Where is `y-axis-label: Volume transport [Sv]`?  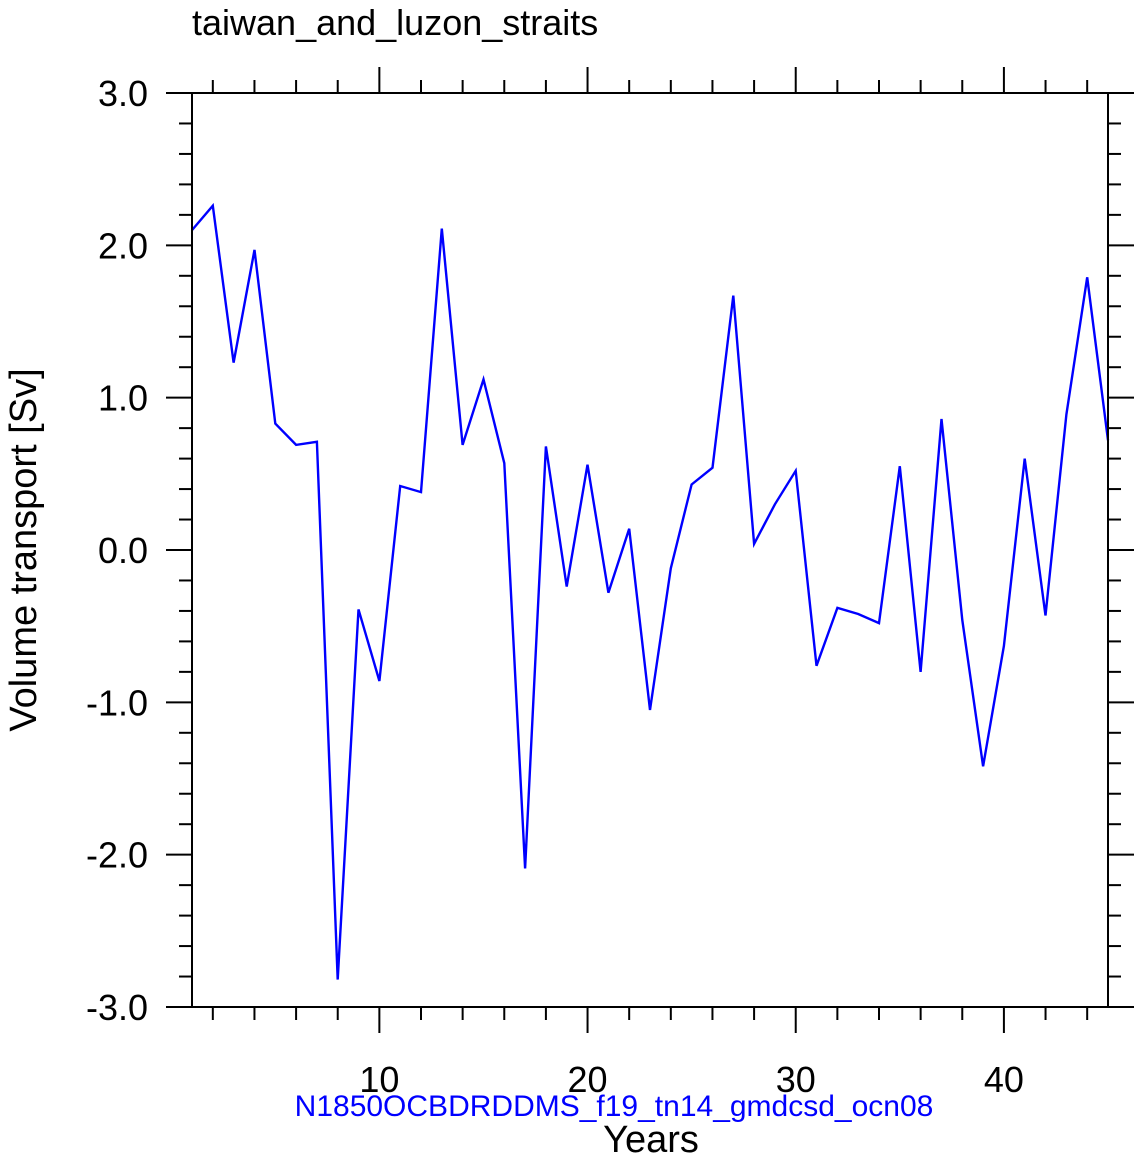
y-axis-label: Volume transport [Sv] is located at coordinates (24, 549).